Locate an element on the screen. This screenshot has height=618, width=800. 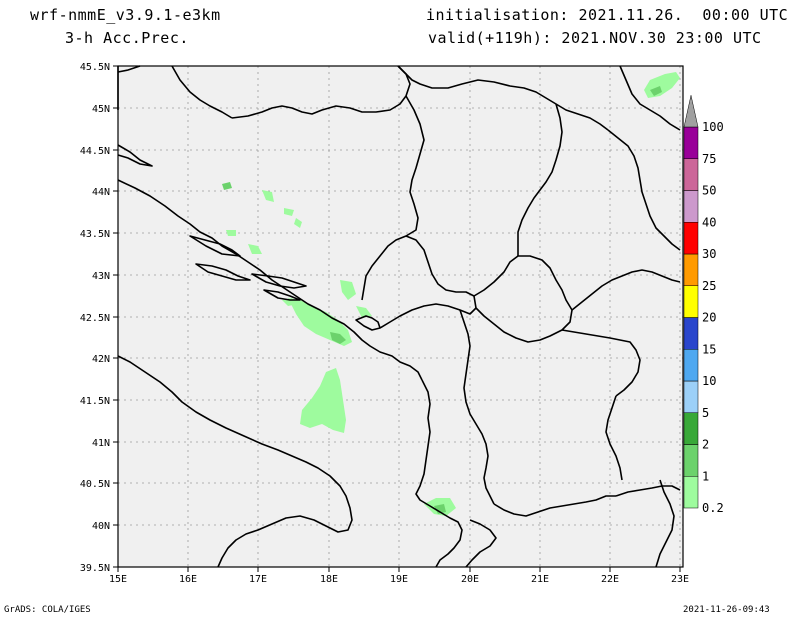
lat-label: 44N is located at coordinates (101, 192).